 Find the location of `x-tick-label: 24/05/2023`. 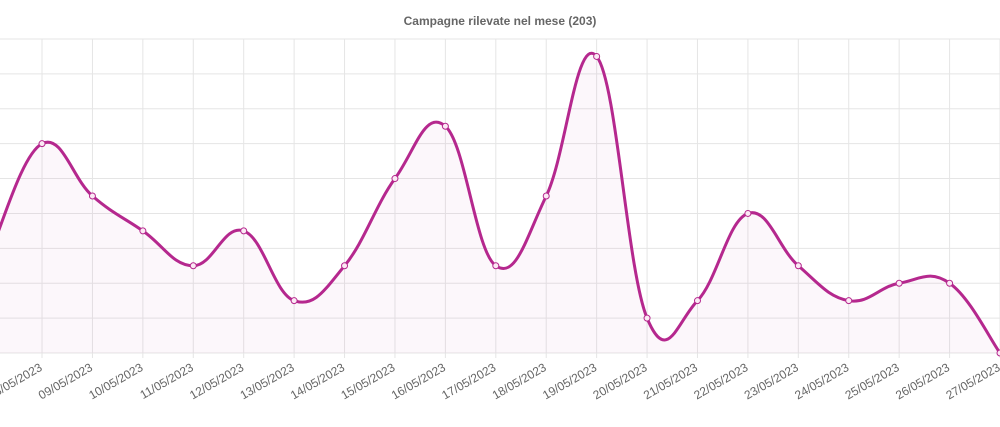

x-tick-label: 24/05/2023 is located at coordinates (821, 381).